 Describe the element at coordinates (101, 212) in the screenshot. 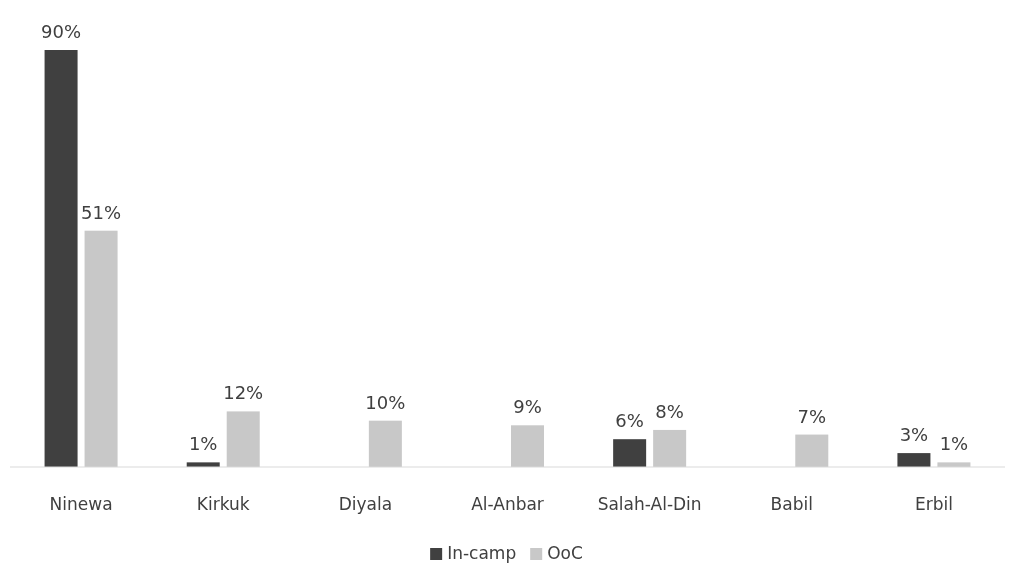

I see `data-label: 51%` at that location.